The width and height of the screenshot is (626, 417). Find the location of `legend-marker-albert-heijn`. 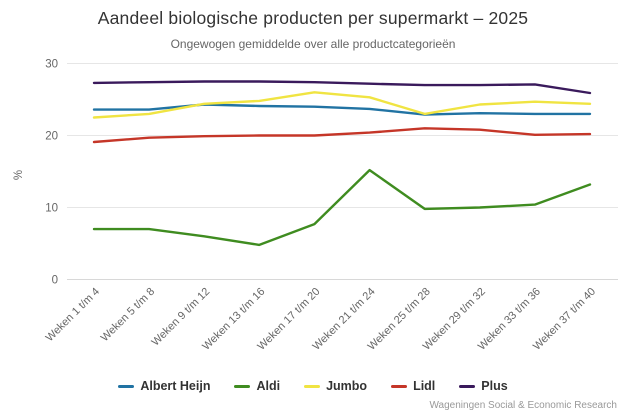

legend-marker-albert-heijn is located at coordinates (126, 386).